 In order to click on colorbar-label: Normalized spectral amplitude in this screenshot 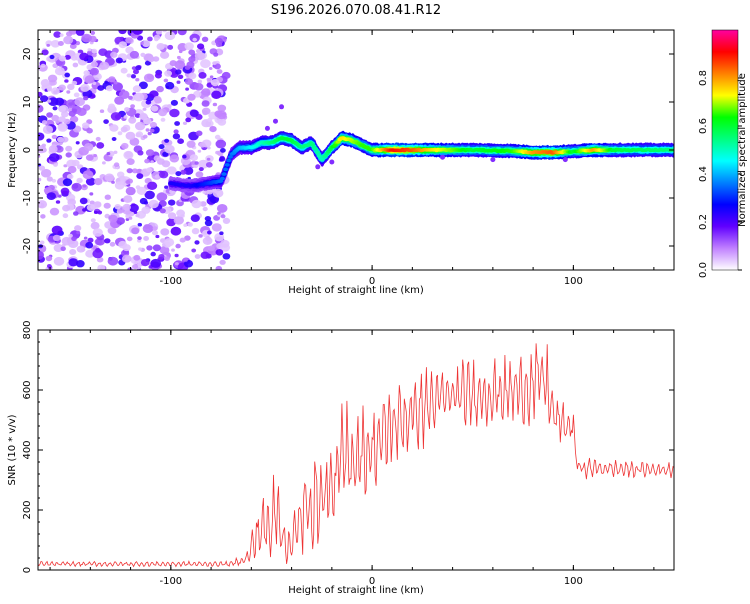, I will do `click(742, 150)`.